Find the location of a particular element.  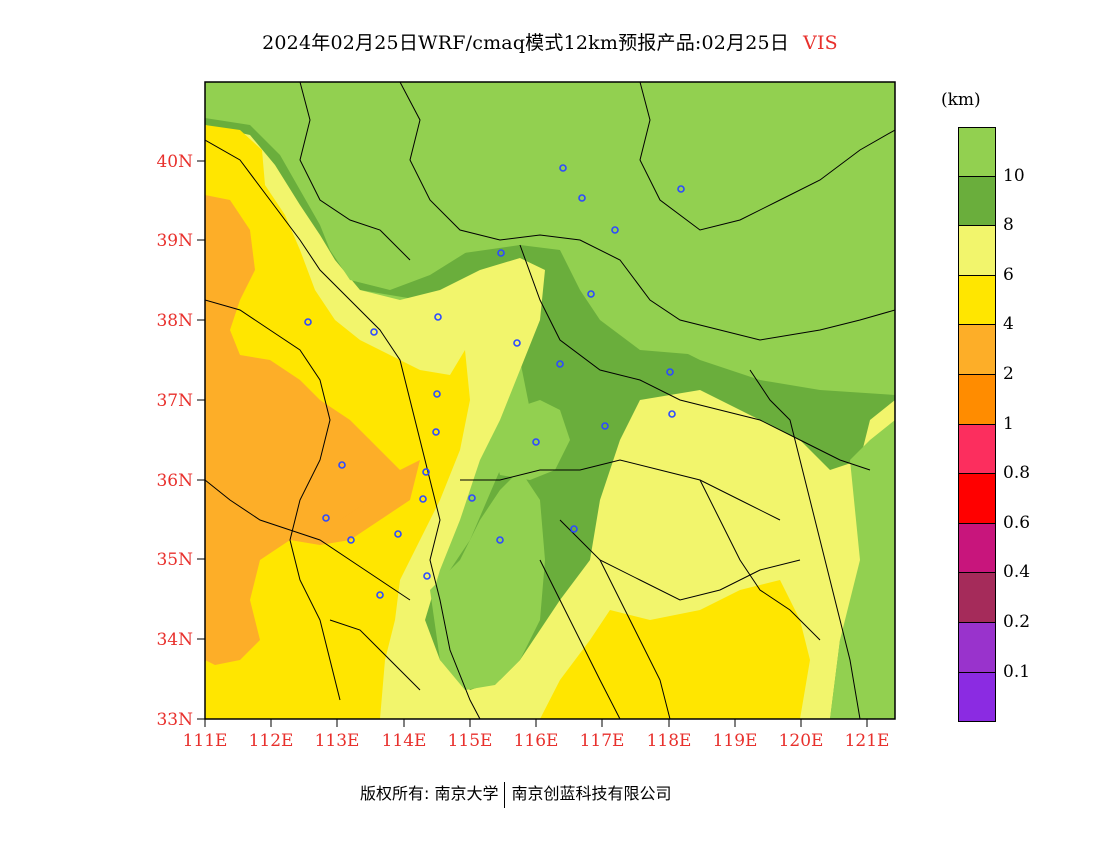

map-title: 2024年02月25日WRF/cmaq模式12km预报产品:02月25日 VIS is located at coordinates (550, 41).